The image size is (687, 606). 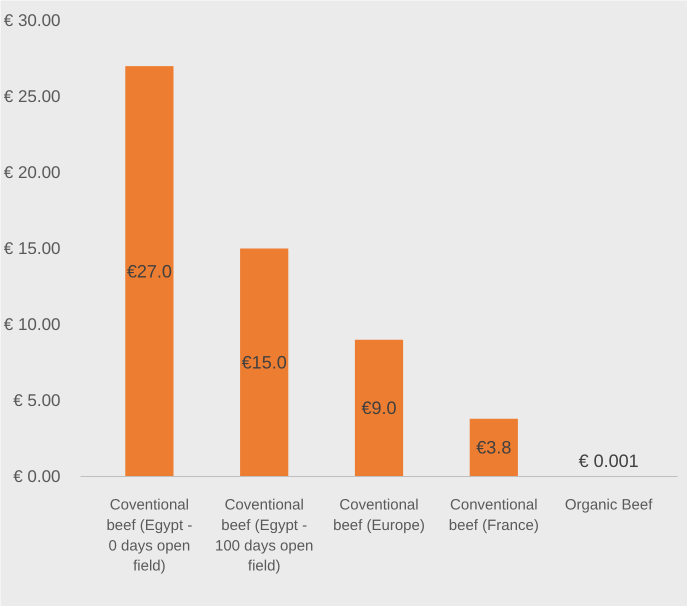 What do you see at coordinates (264, 535) in the screenshot?
I see `x-tick-label: Coventional beef (Egypt - 100 days open field)` at bounding box center [264, 535].